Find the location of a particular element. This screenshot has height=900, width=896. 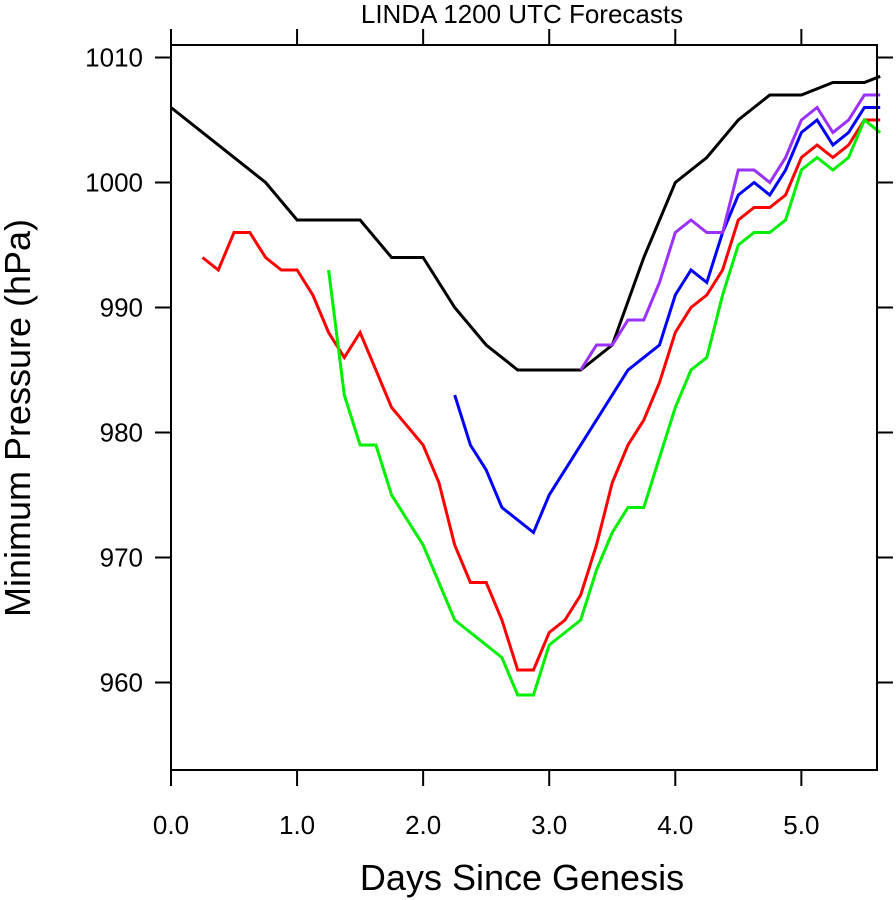

y-tick-label: 990 is located at coordinates (121, 308).